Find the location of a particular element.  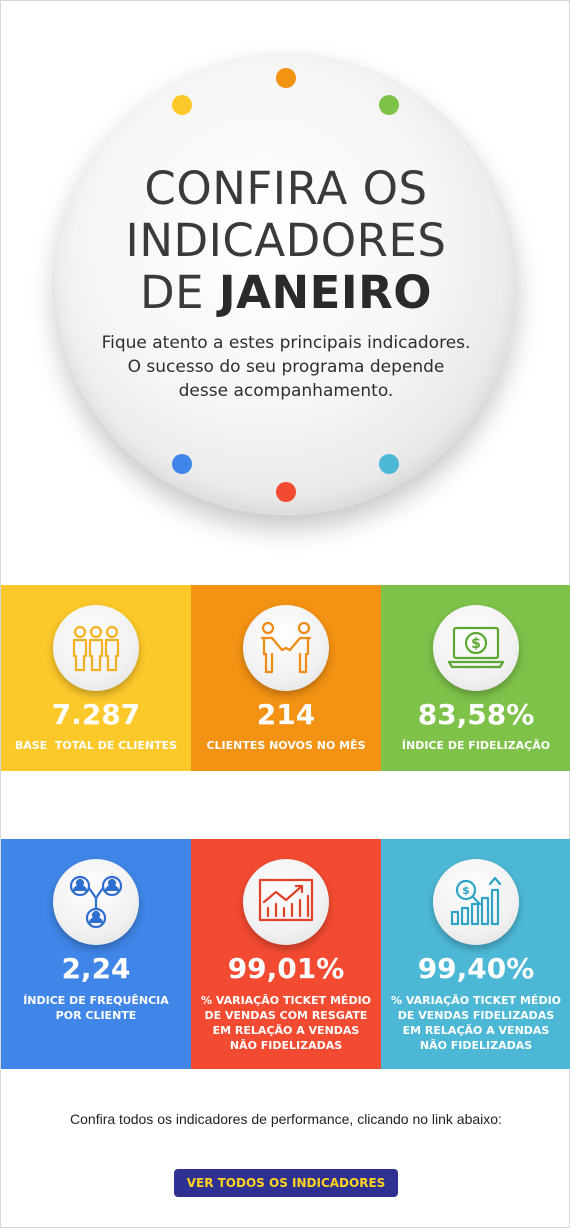

trend-chart-icon is located at coordinates (286, 902).